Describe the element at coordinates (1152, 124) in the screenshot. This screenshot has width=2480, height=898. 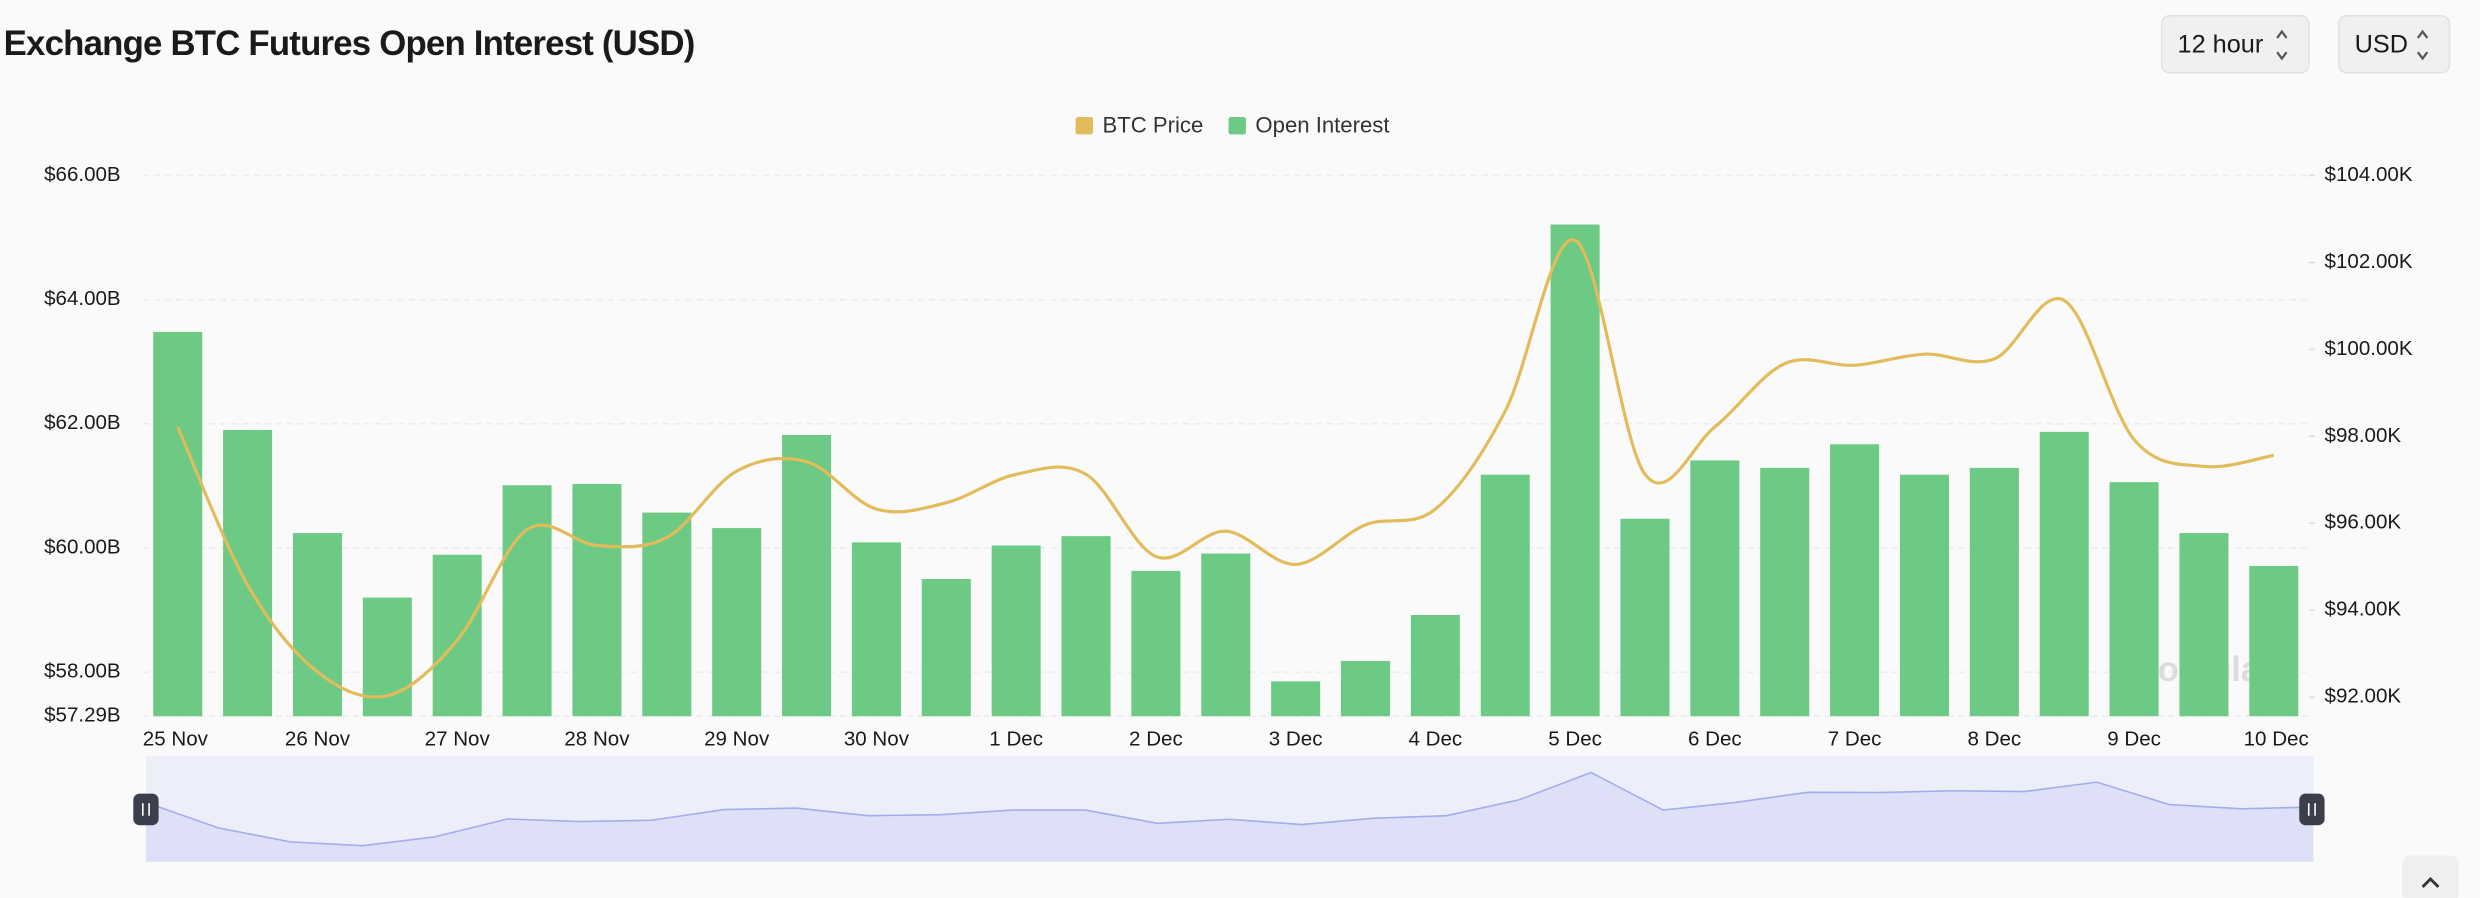
I see `legend-label: BTC Price` at that location.